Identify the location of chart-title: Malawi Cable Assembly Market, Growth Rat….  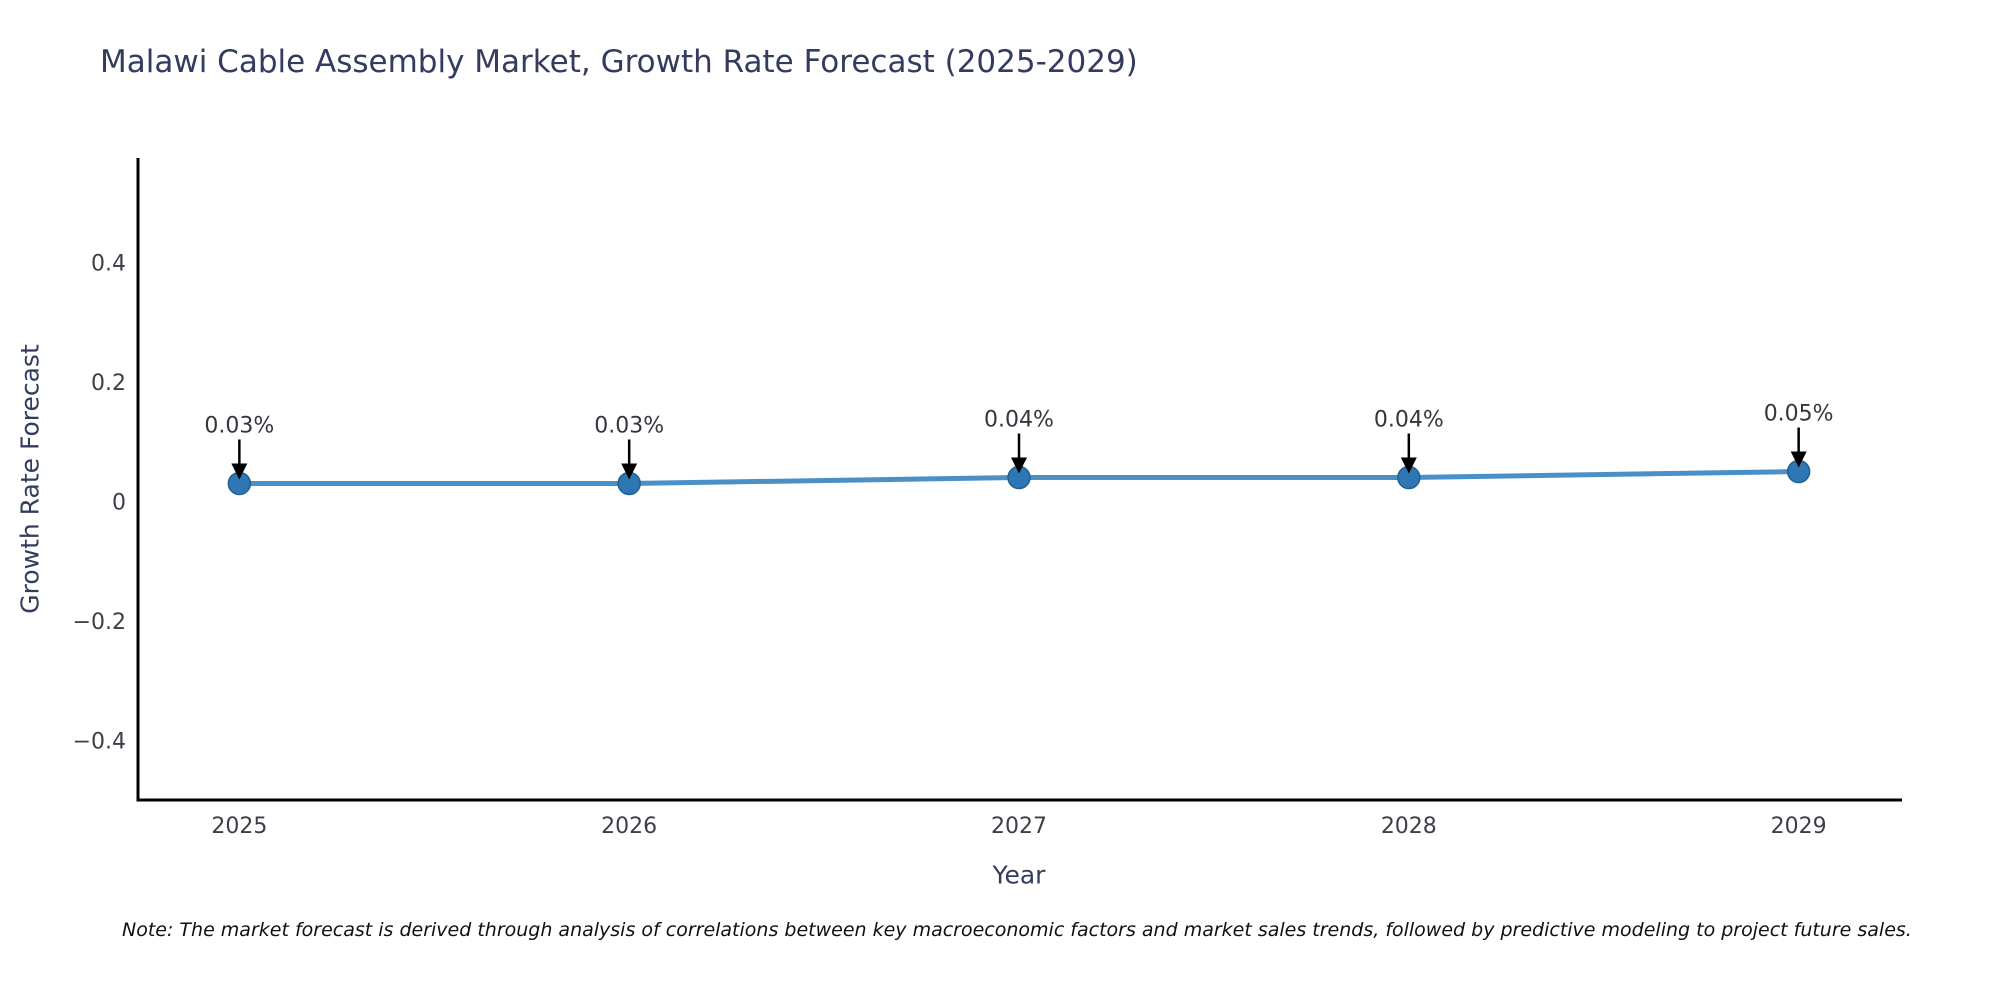
(619, 62).